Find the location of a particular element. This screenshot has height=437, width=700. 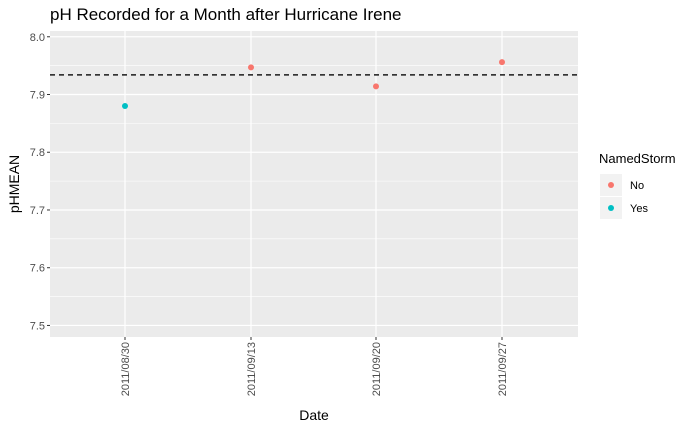

x-tick-label: 2011/08/30 is located at coordinates (126, 369).